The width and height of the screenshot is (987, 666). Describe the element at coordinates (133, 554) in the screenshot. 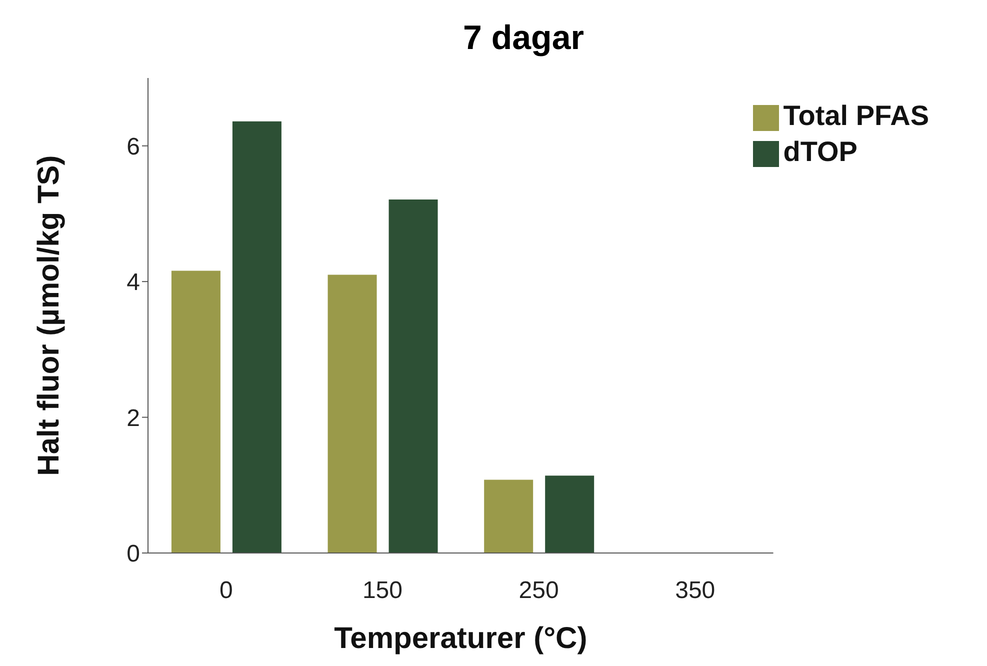

I see `y-tick-label: 0` at that location.